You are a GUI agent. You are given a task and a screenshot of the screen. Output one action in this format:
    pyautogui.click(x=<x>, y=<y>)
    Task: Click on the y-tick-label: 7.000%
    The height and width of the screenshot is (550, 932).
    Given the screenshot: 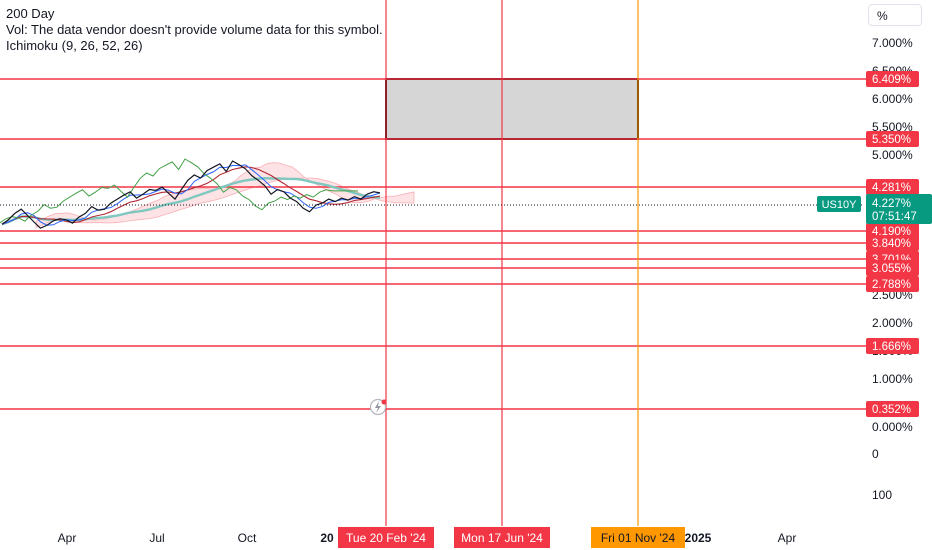 What is the action you would take?
    pyautogui.click(x=892, y=43)
    